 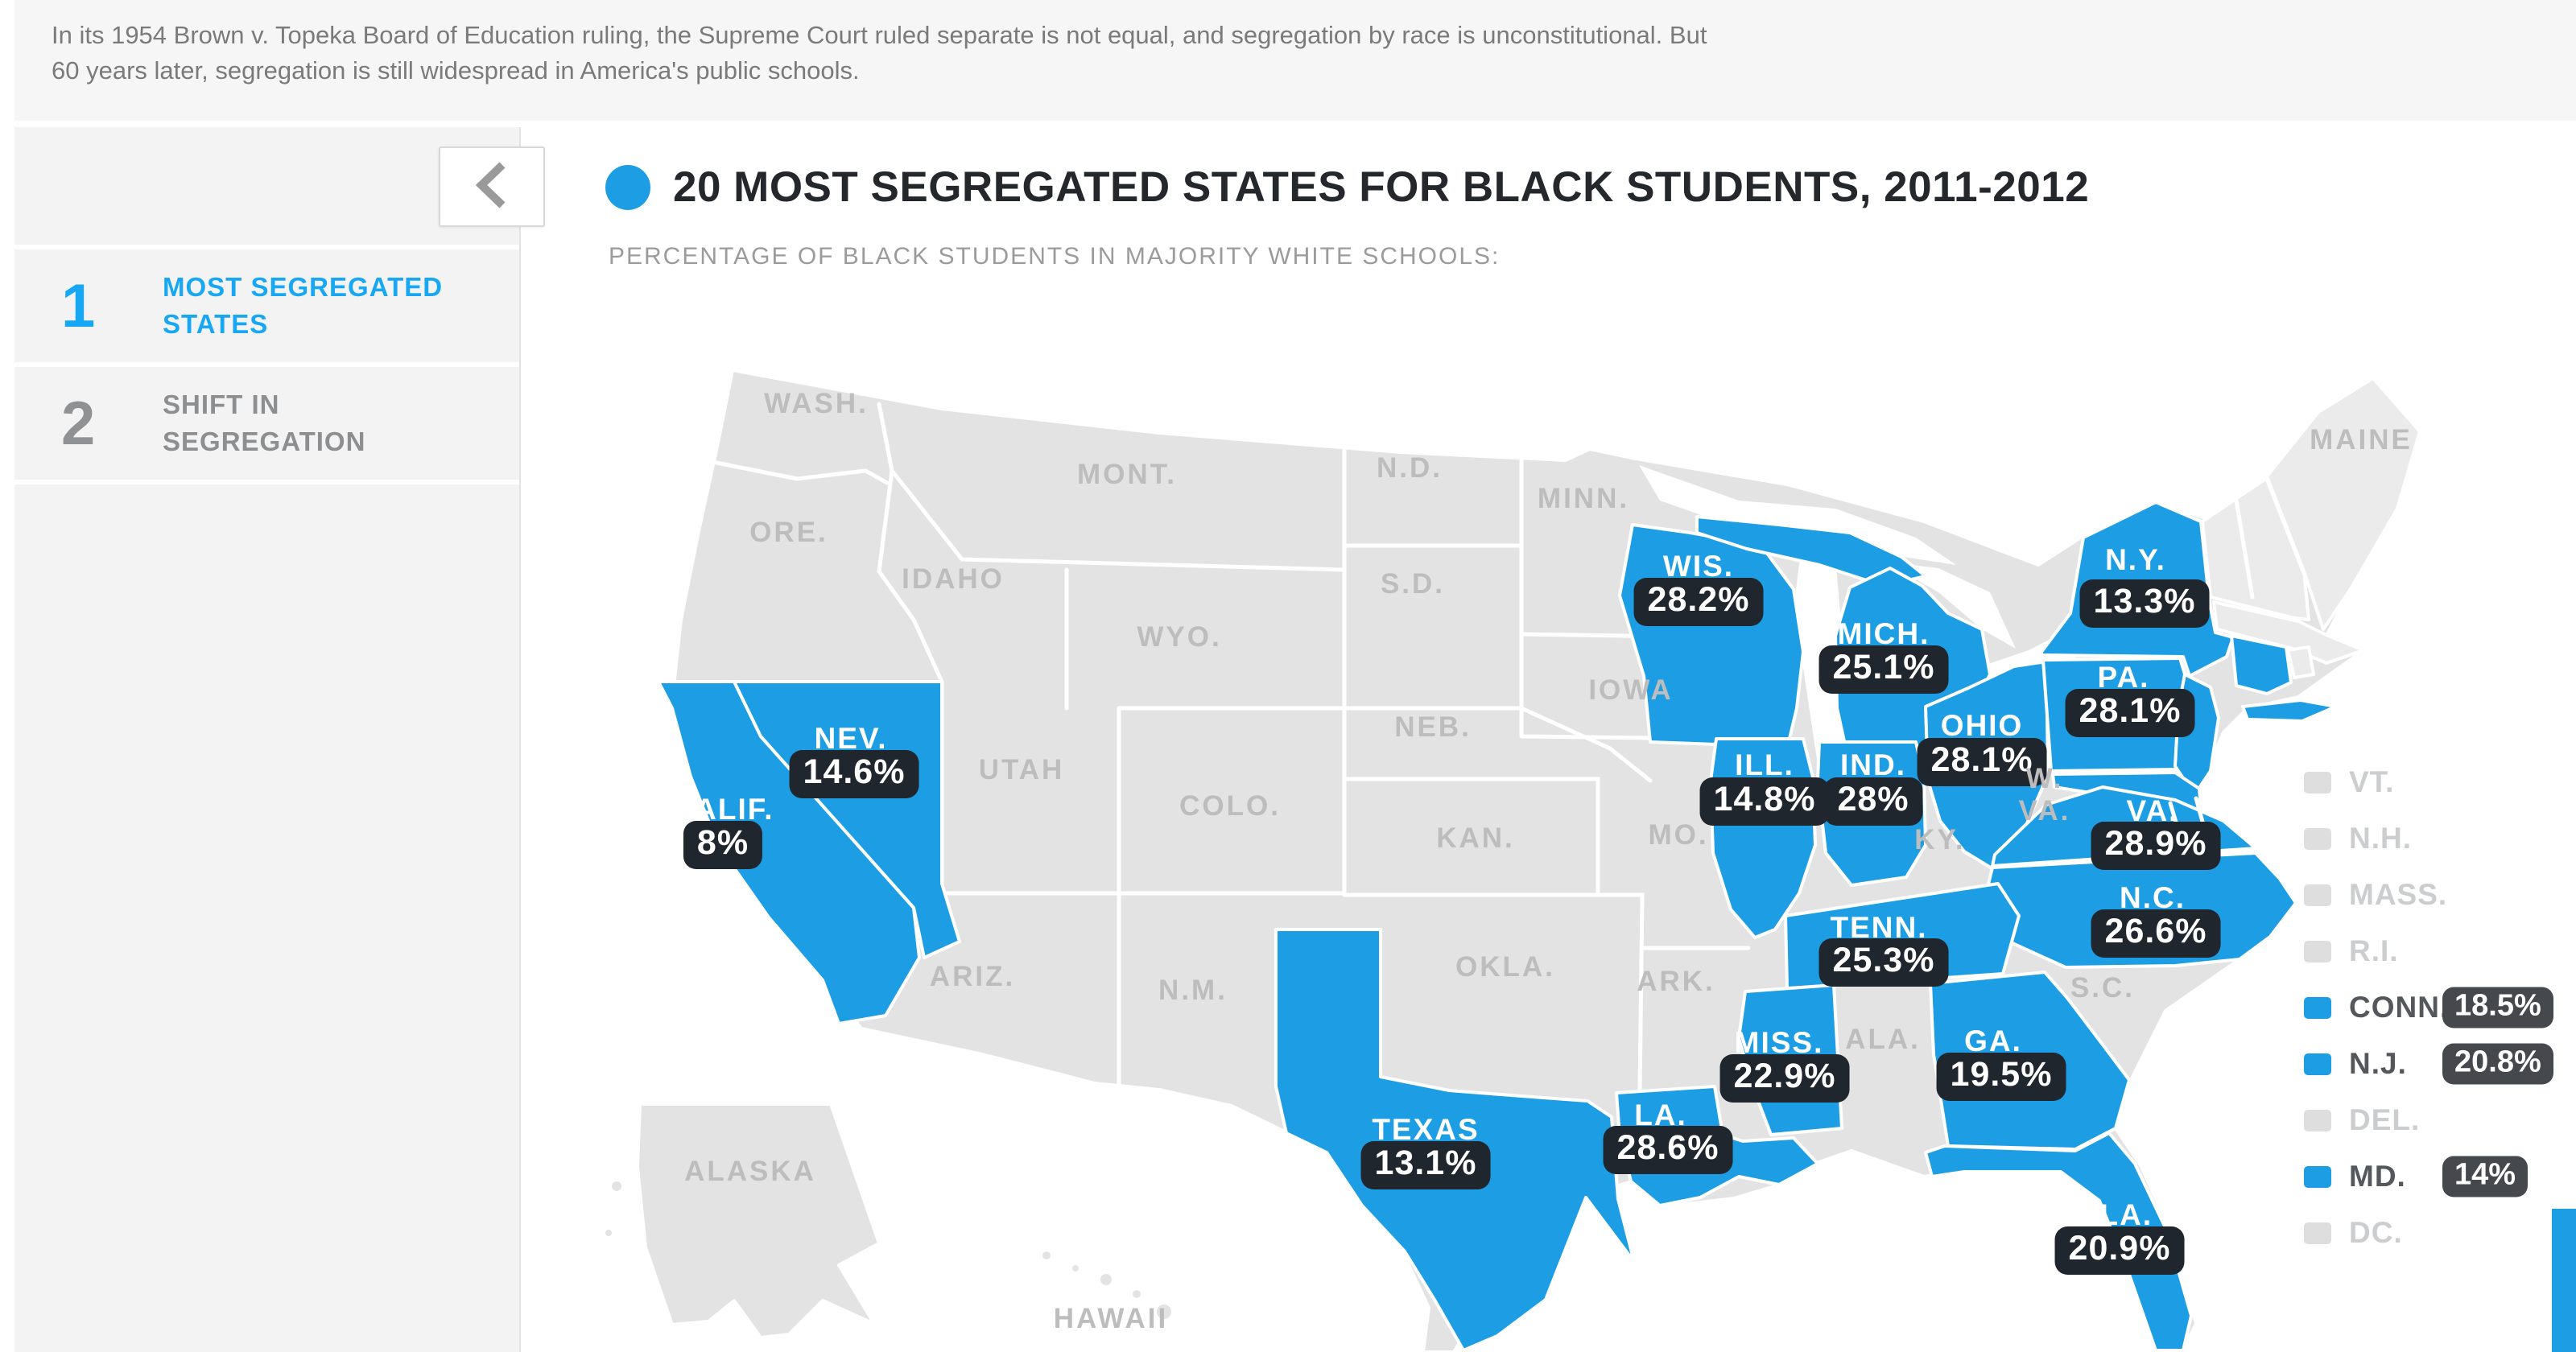 I want to click on sidebar-item-number: 2, so click(x=78, y=423).